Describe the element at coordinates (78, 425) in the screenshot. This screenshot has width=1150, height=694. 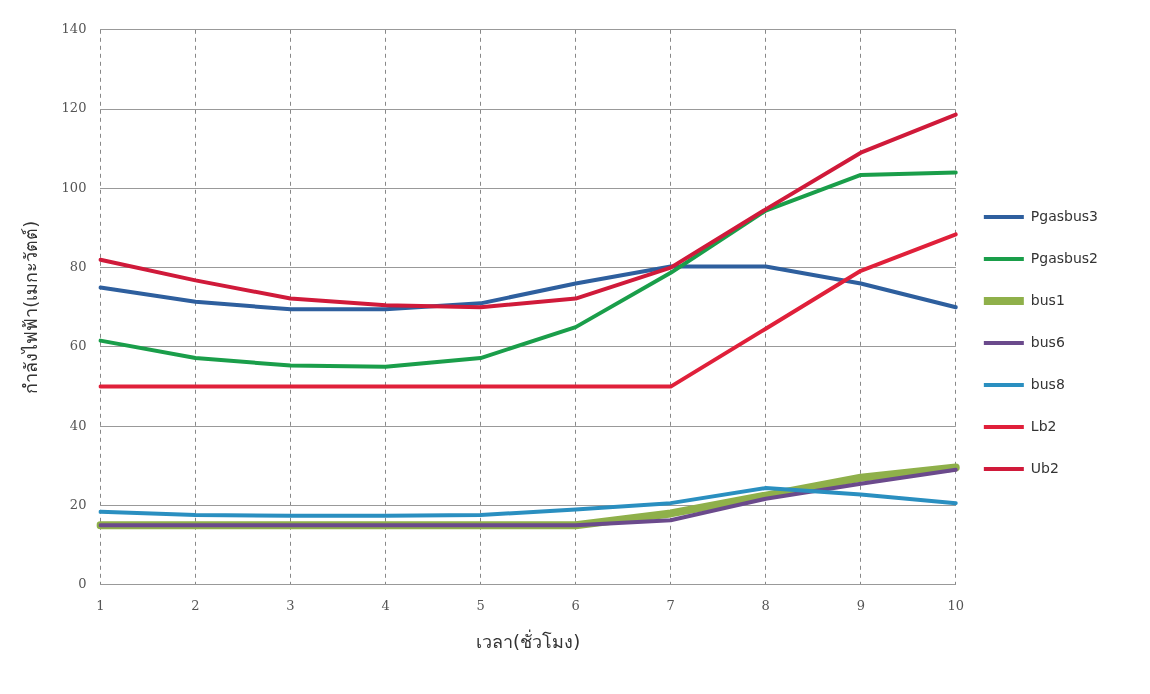
I see `y-tick-label: 40` at that location.